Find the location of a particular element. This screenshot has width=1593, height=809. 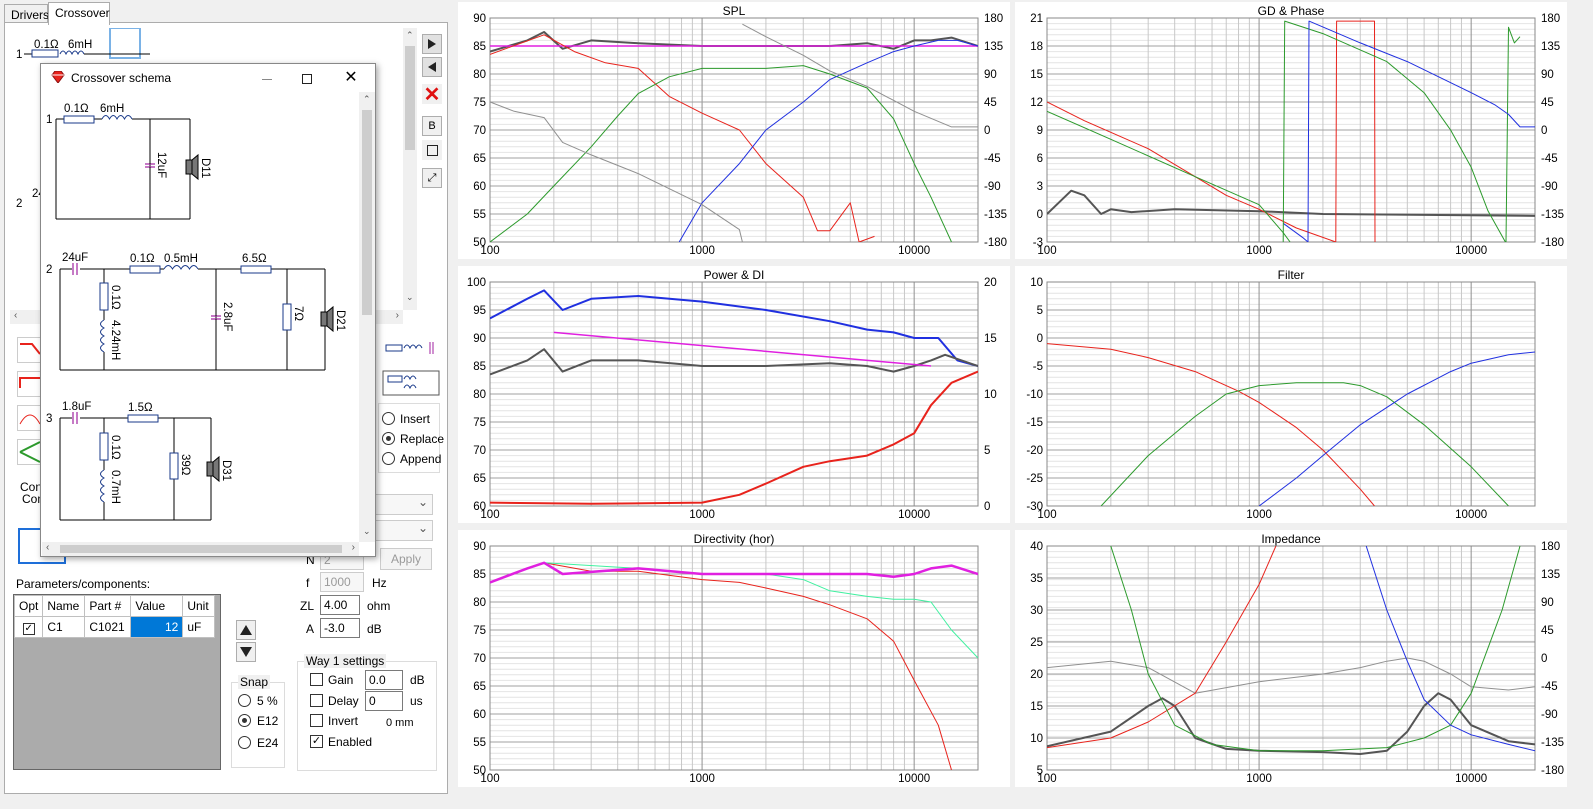

b-button: B is located at coordinates (432, 126).